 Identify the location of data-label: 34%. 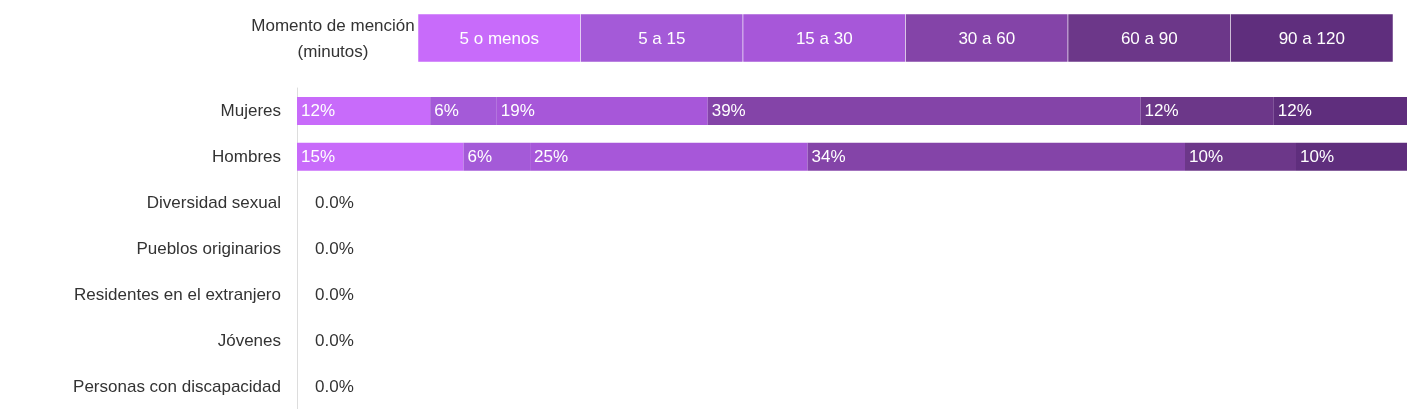
(828, 157).